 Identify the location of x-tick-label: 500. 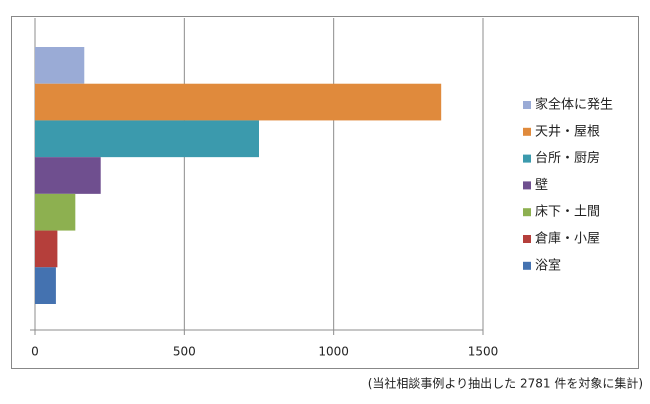
(184, 352).